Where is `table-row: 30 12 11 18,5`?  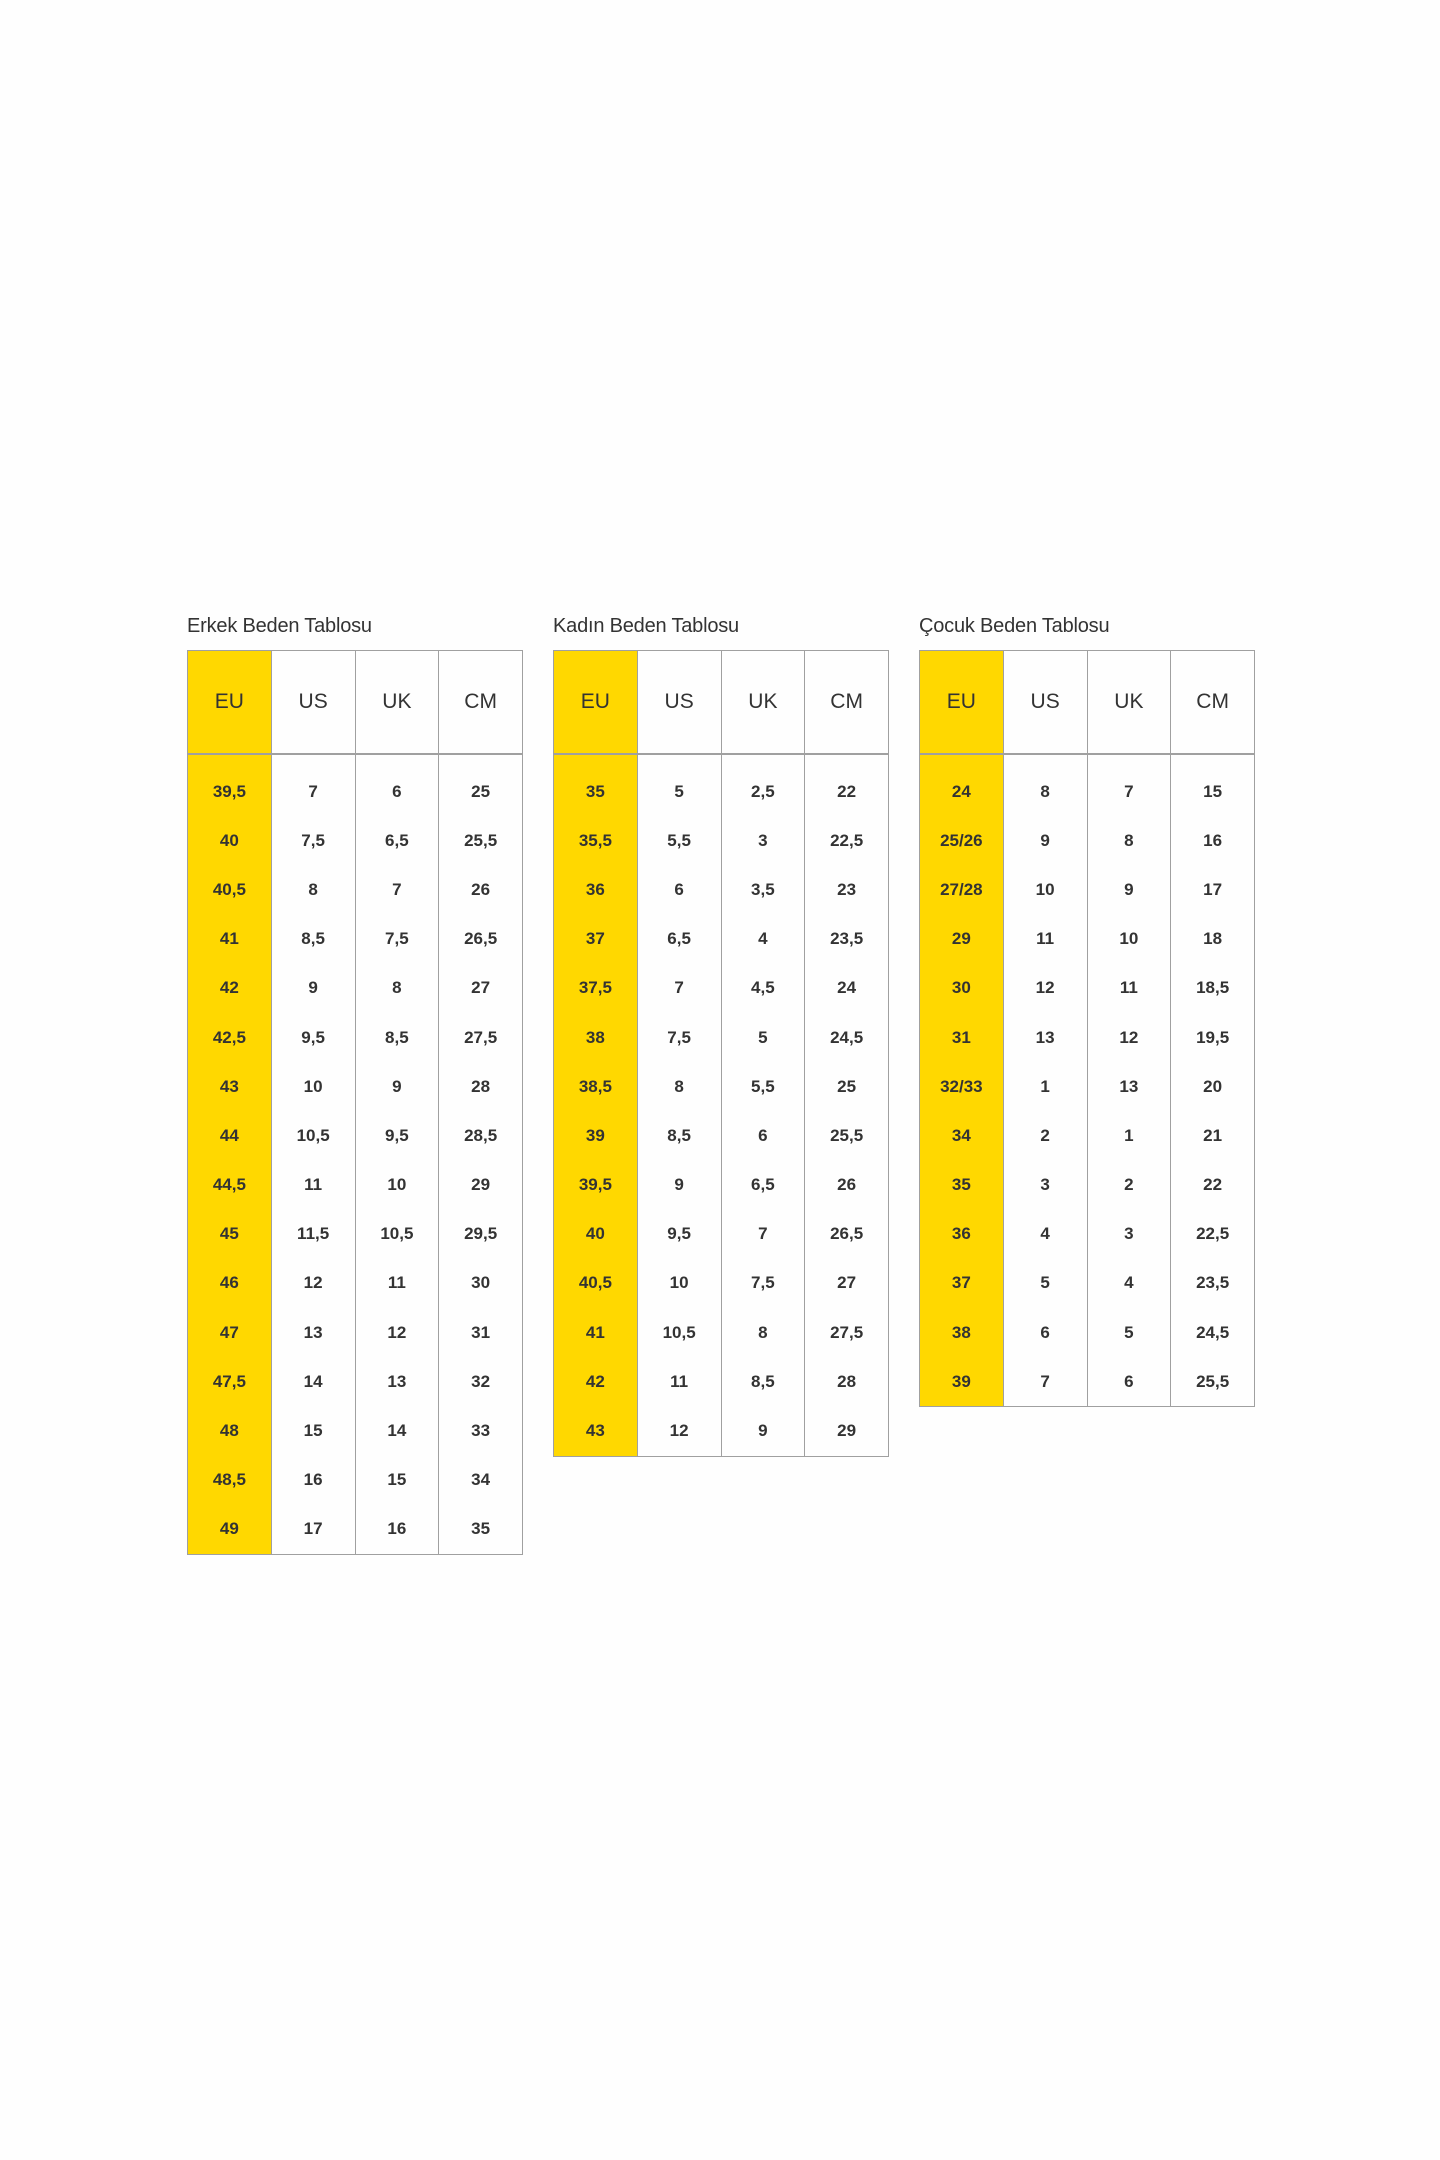
table-row: 30 12 11 18,5 is located at coordinates (1087, 988).